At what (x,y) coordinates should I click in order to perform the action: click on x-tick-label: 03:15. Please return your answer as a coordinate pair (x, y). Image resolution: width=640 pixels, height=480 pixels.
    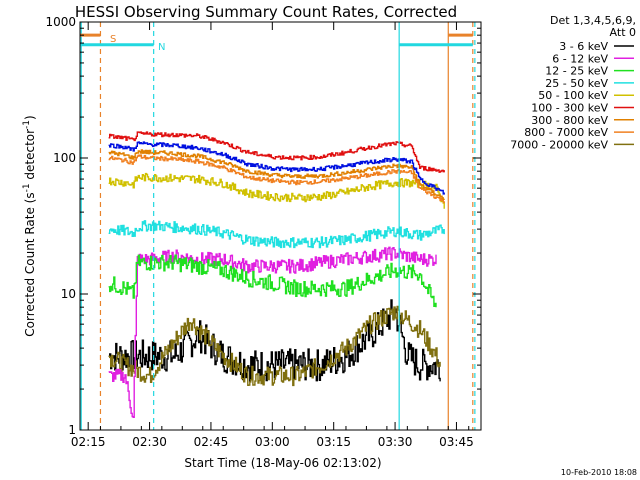
    Looking at the image, I should click on (333, 442).